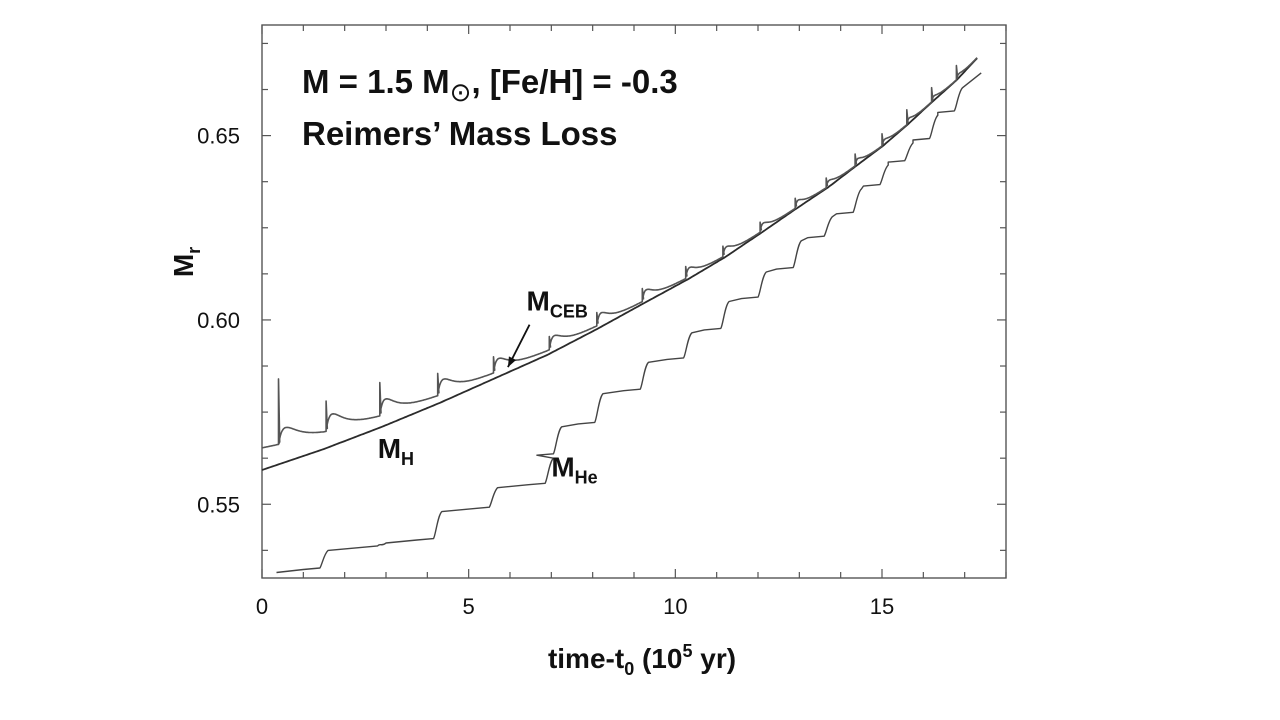 This screenshot has height=720, width=1280. What do you see at coordinates (538, 301) in the screenshot?
I see `label-mceb-main: M` at bounding box center [538, 301].